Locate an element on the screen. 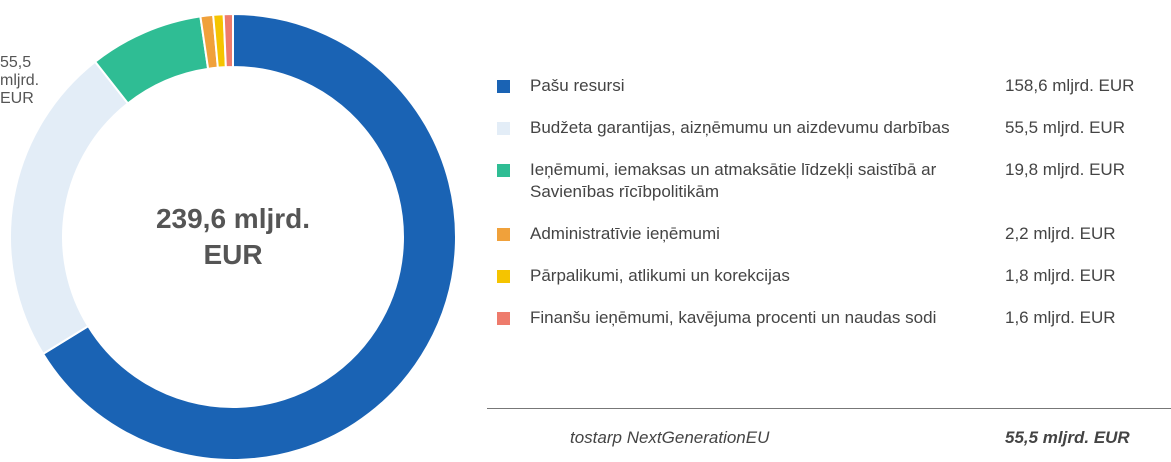 Image resolution: width=1171 pixels, height=462 pixels. legend-label: Pārpalikumi, atlikumi un korekcijas is located at coordinates (660, 275).